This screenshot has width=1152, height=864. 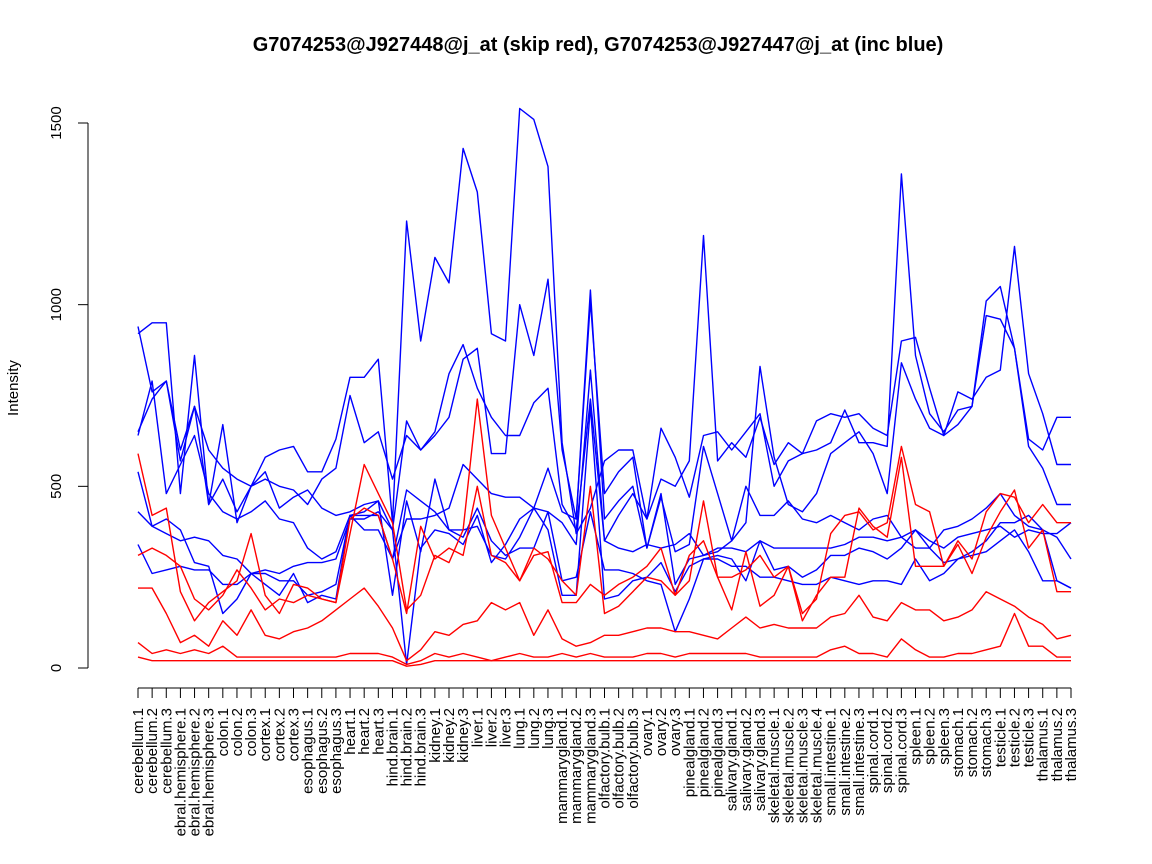 What do you see at coordinates (1029, 737) in the screenshot?
I see `x-tick-label: testicle.3` at bounding box center [1029, 737].